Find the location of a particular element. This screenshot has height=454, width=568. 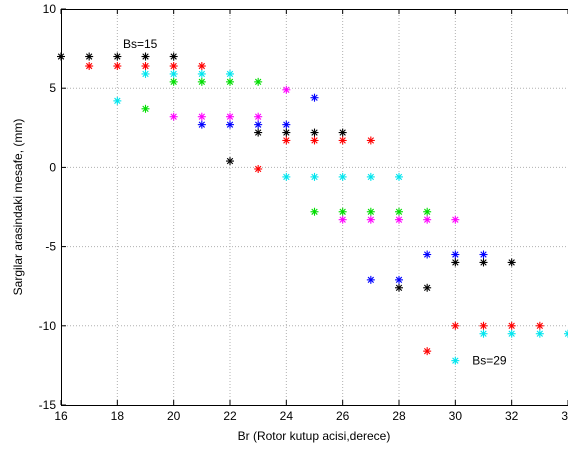

y-tick-label: -10 is located at coordinates (48, 326).